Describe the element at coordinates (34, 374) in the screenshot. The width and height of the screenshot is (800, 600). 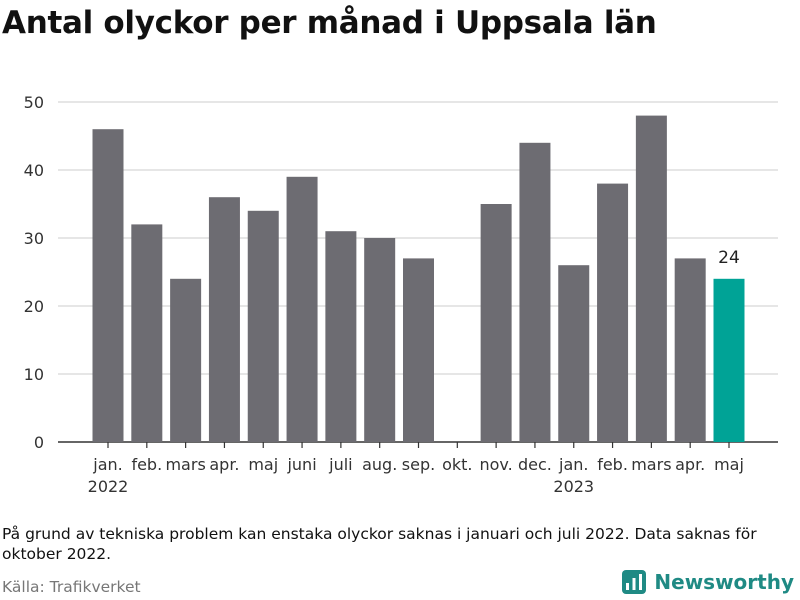
I see `y-tick-label: 10` at that location.